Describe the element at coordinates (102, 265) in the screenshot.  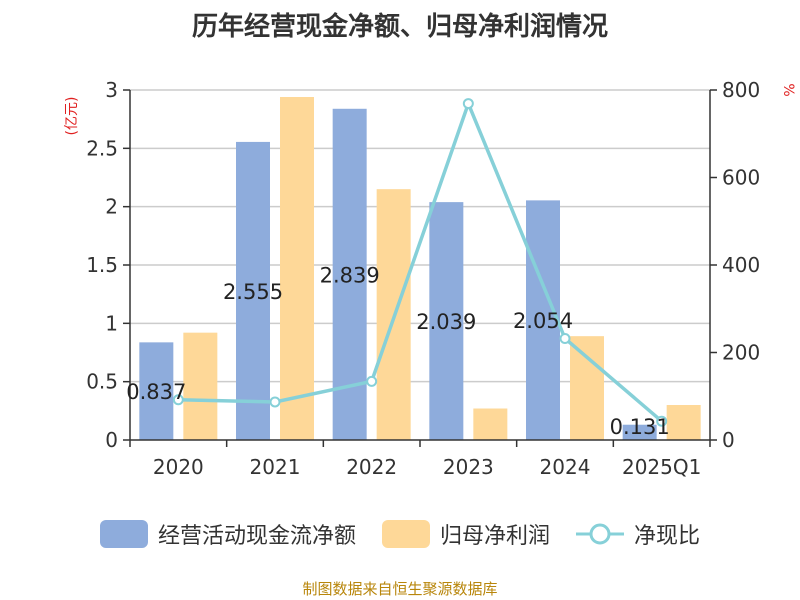
I see `y-left-tick-label: 1.5` at that location.